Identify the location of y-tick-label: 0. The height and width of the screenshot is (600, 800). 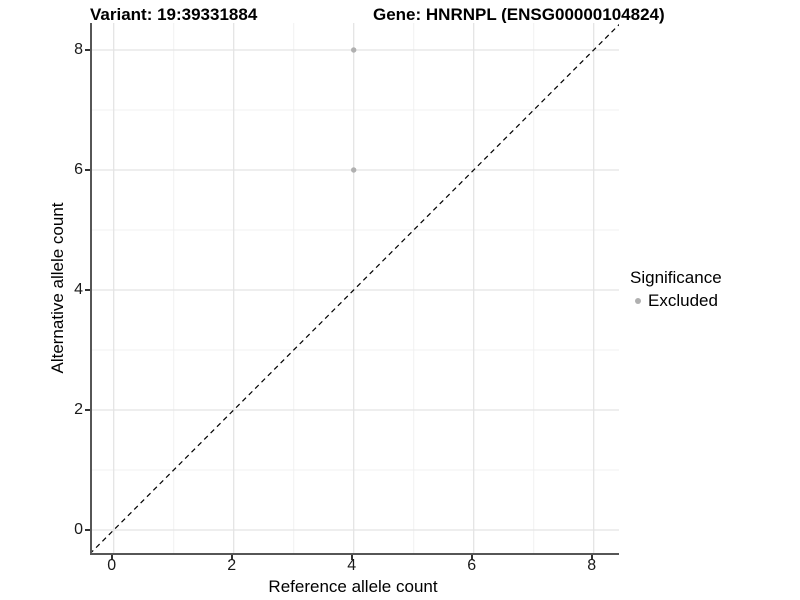
(78, 529).